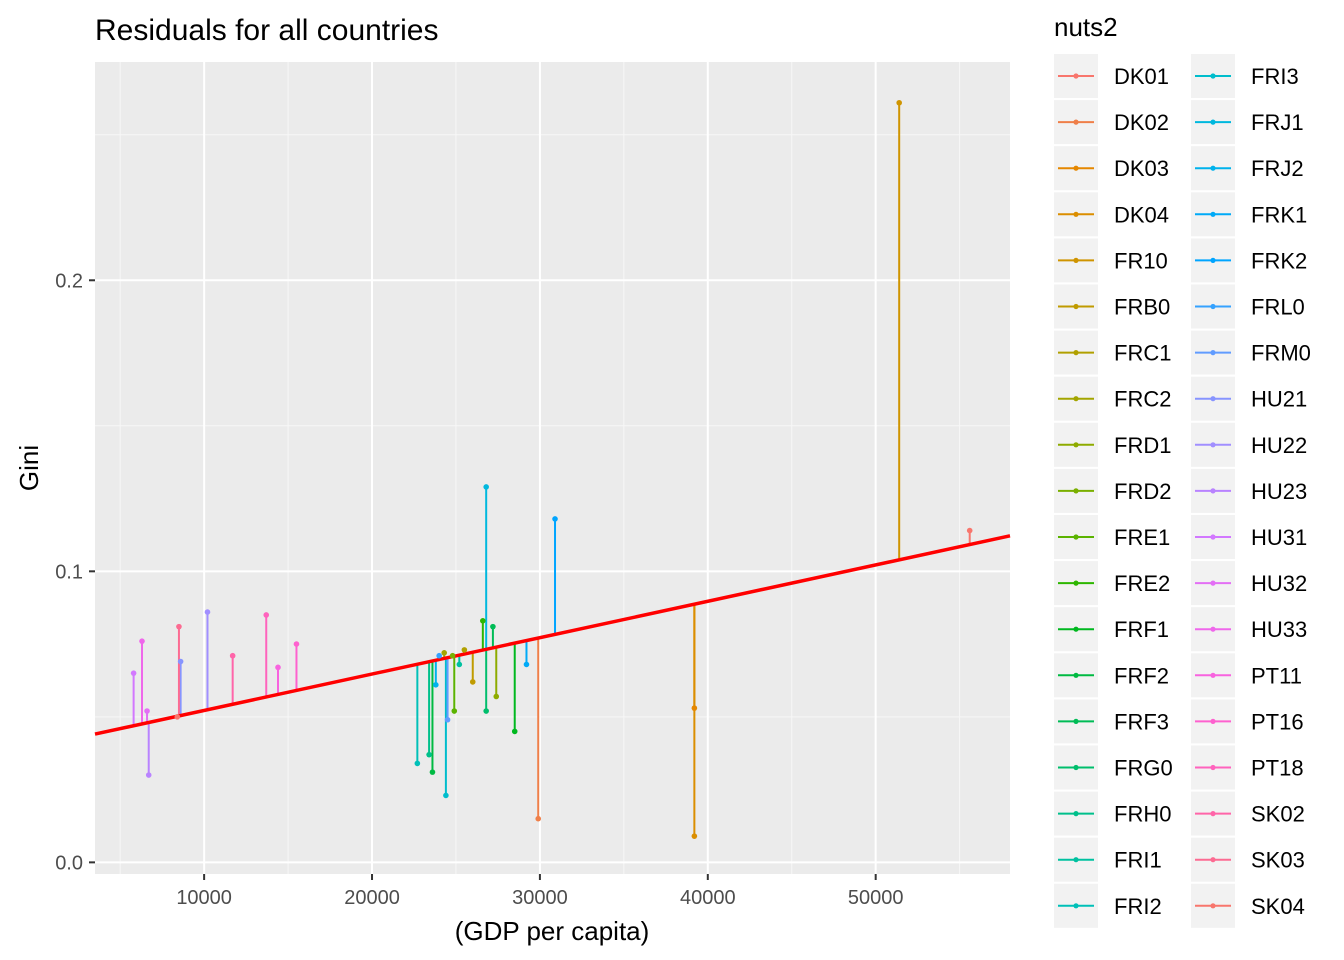 This screenshot has height=960, width=1344. What do you see at coordinates (1112, 490) in the screenshot?
I see `legend-item: FRD2` at bounding box center [1112, 490].